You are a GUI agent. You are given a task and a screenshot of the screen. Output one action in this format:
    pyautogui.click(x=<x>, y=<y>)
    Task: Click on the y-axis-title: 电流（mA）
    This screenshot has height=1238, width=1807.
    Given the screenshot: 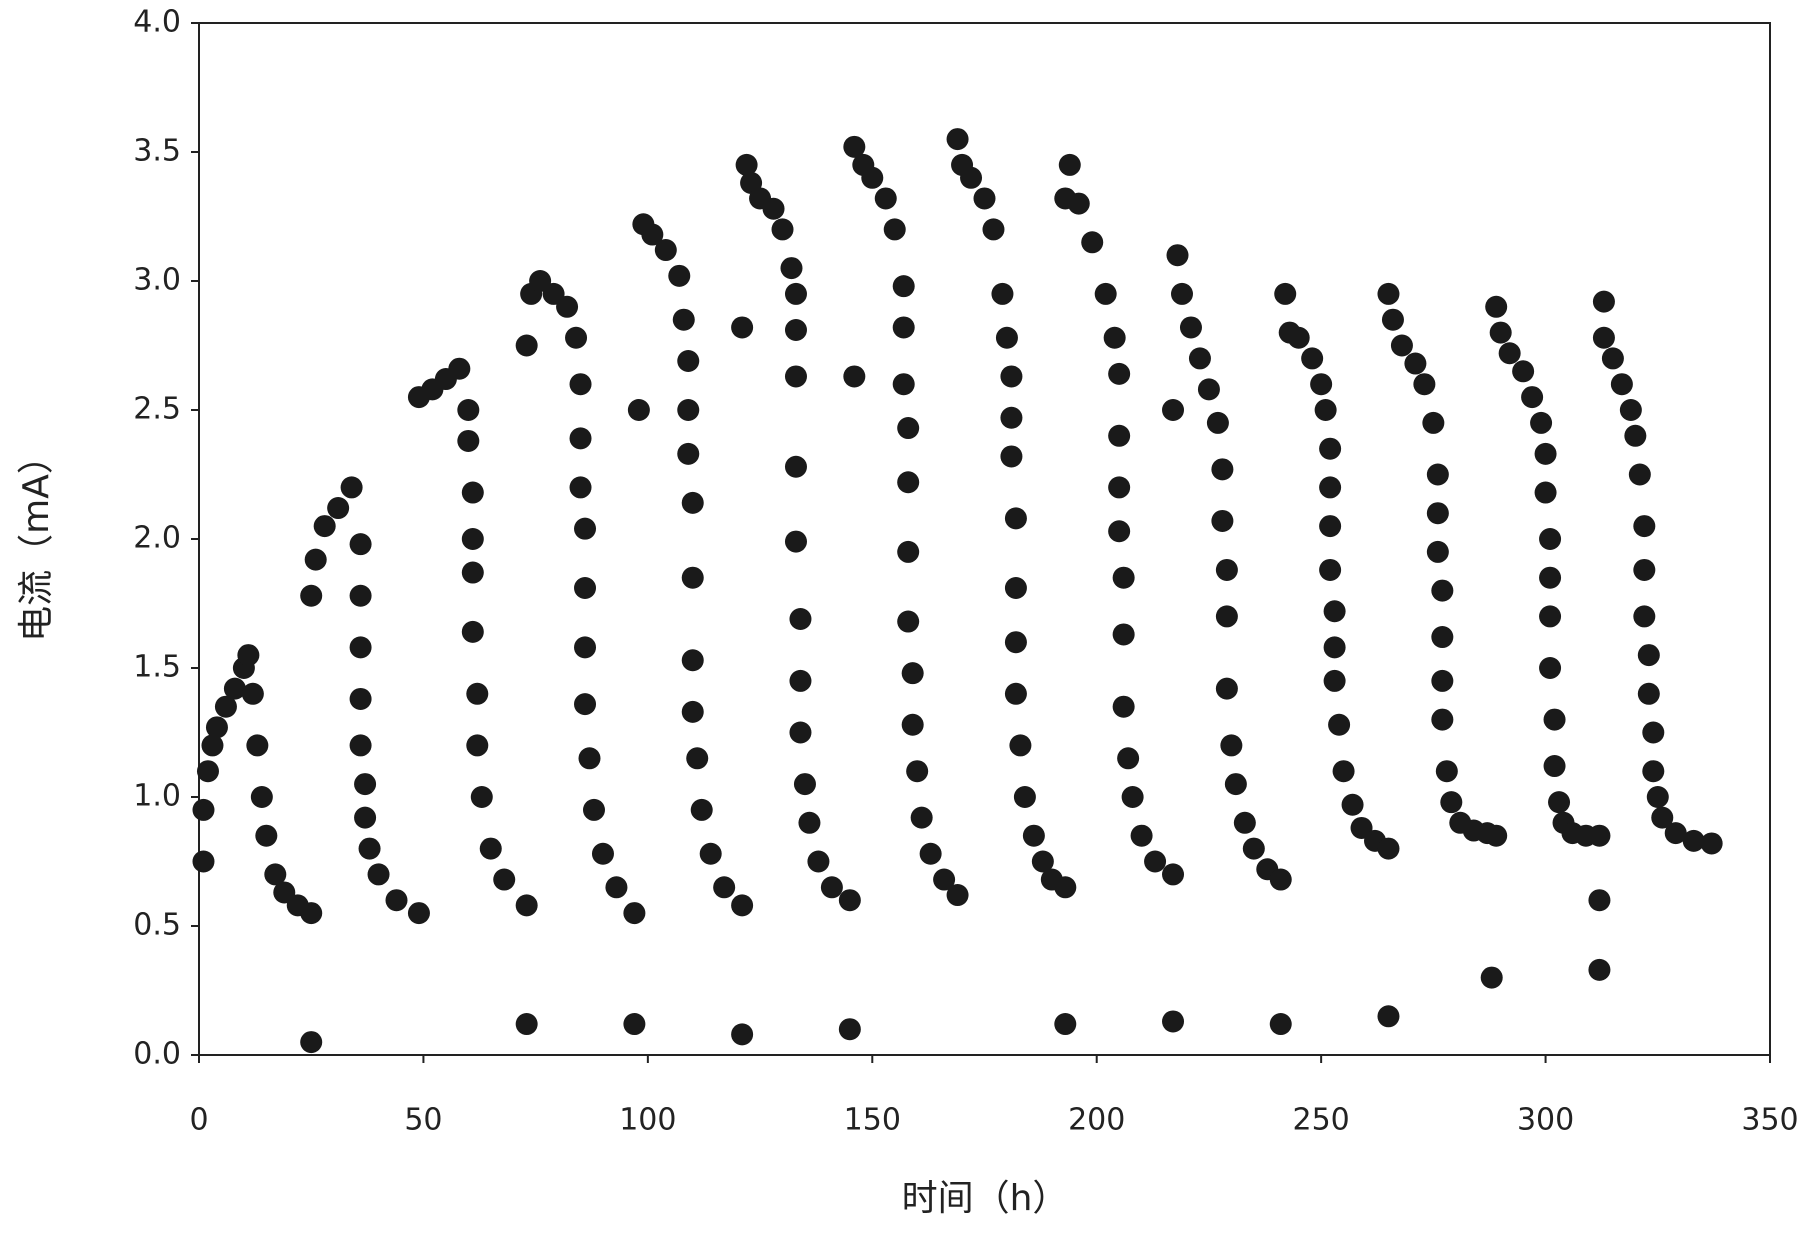 What is the action you would take?
    pyautogui.click(x=36, y=540)
    